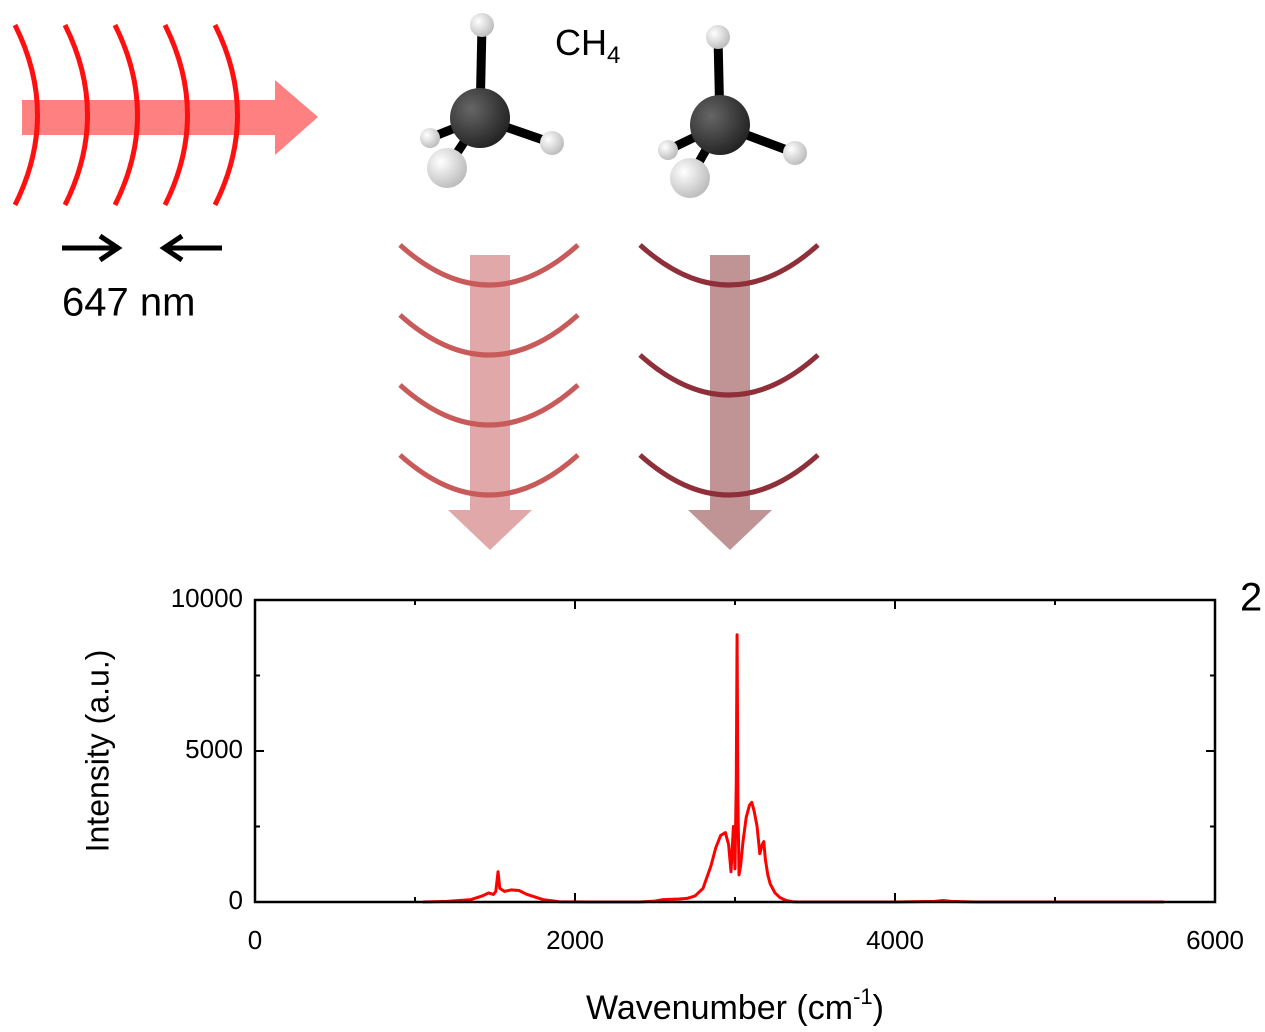 This screenshot has width=1265, height=1032. I want to click on x-title-text: Wavenumber (cm, so click(719, 1008).